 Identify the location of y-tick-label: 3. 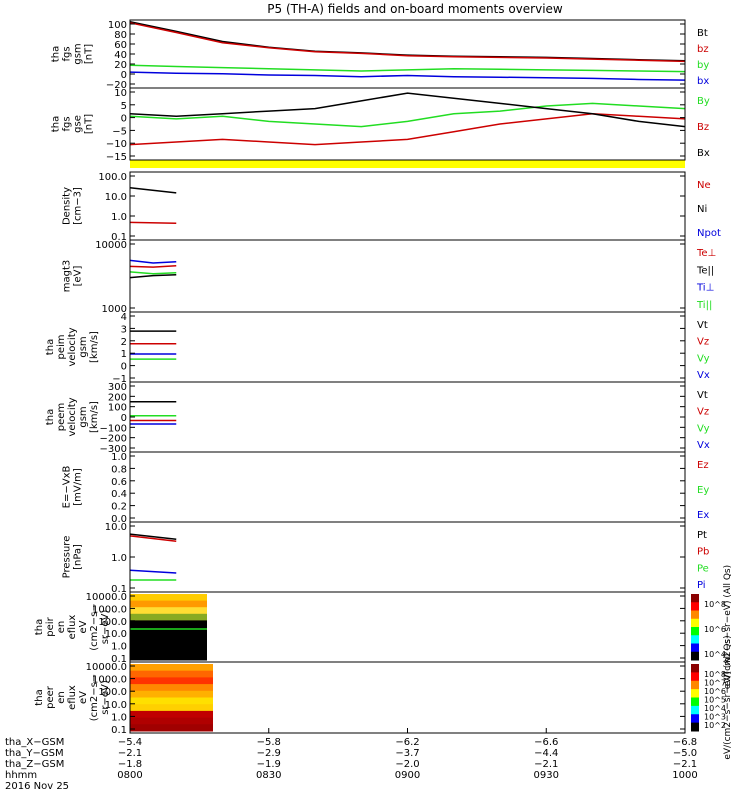
(124, 329).